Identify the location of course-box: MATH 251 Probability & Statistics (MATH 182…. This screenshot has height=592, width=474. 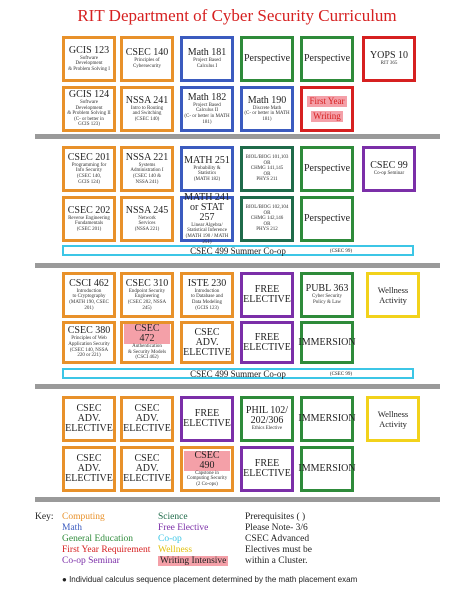
(207, 169).